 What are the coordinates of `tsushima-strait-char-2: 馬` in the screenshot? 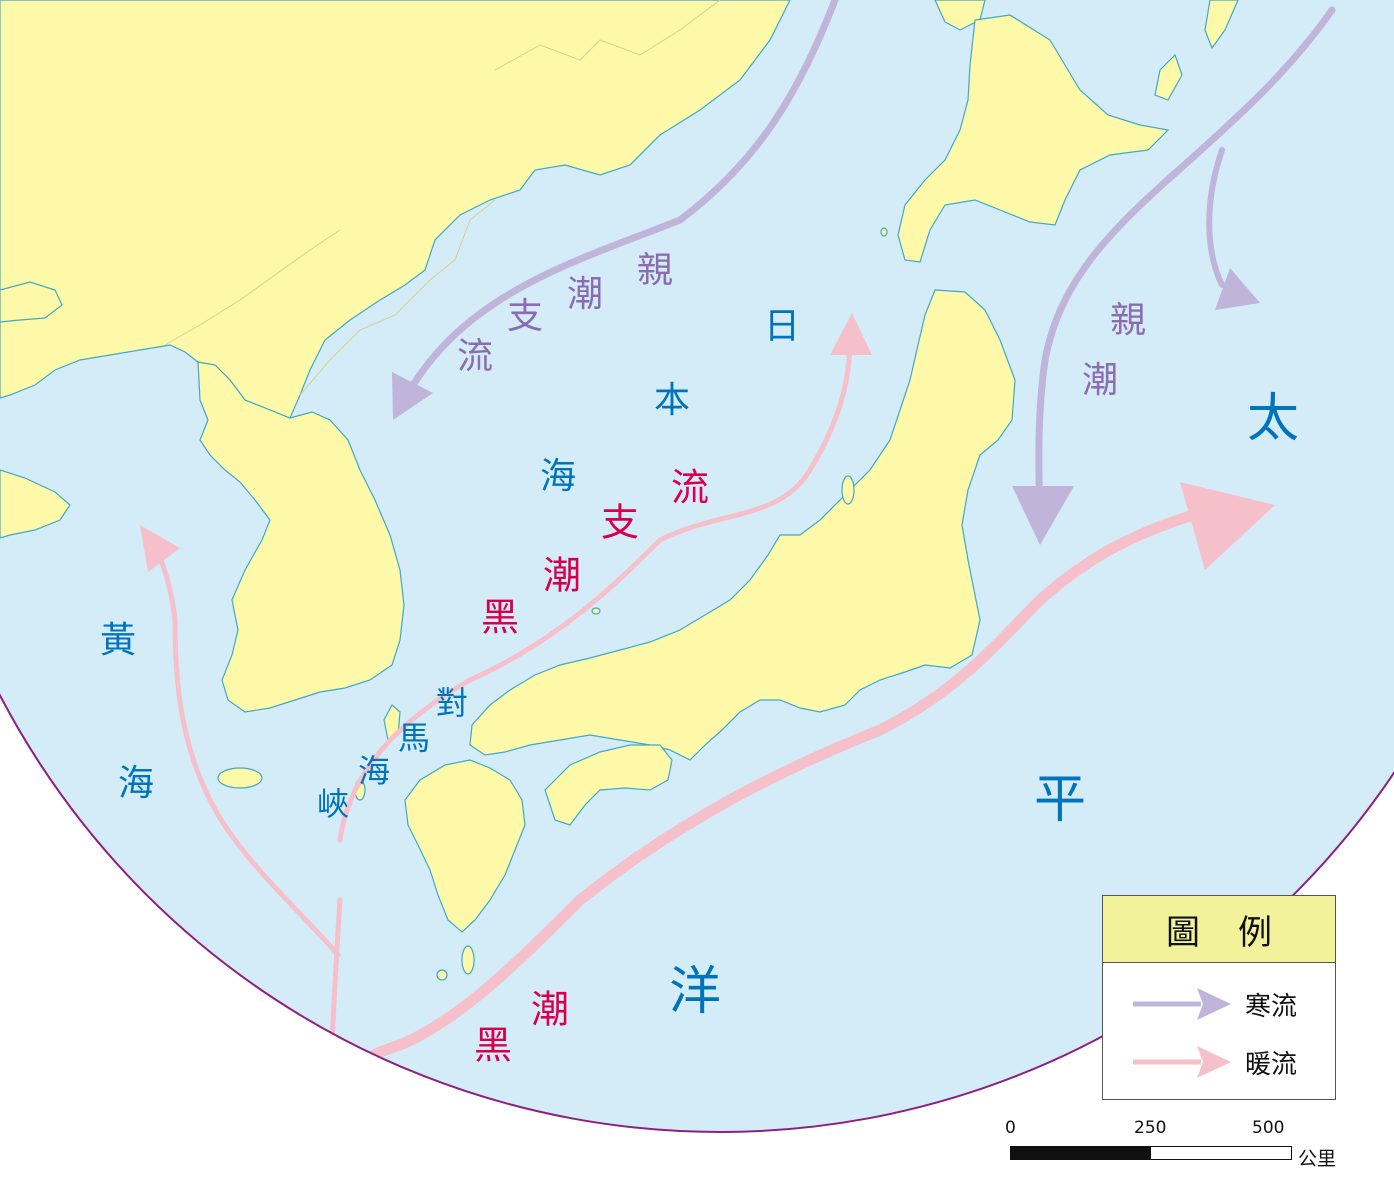 It's located at (414, 738).